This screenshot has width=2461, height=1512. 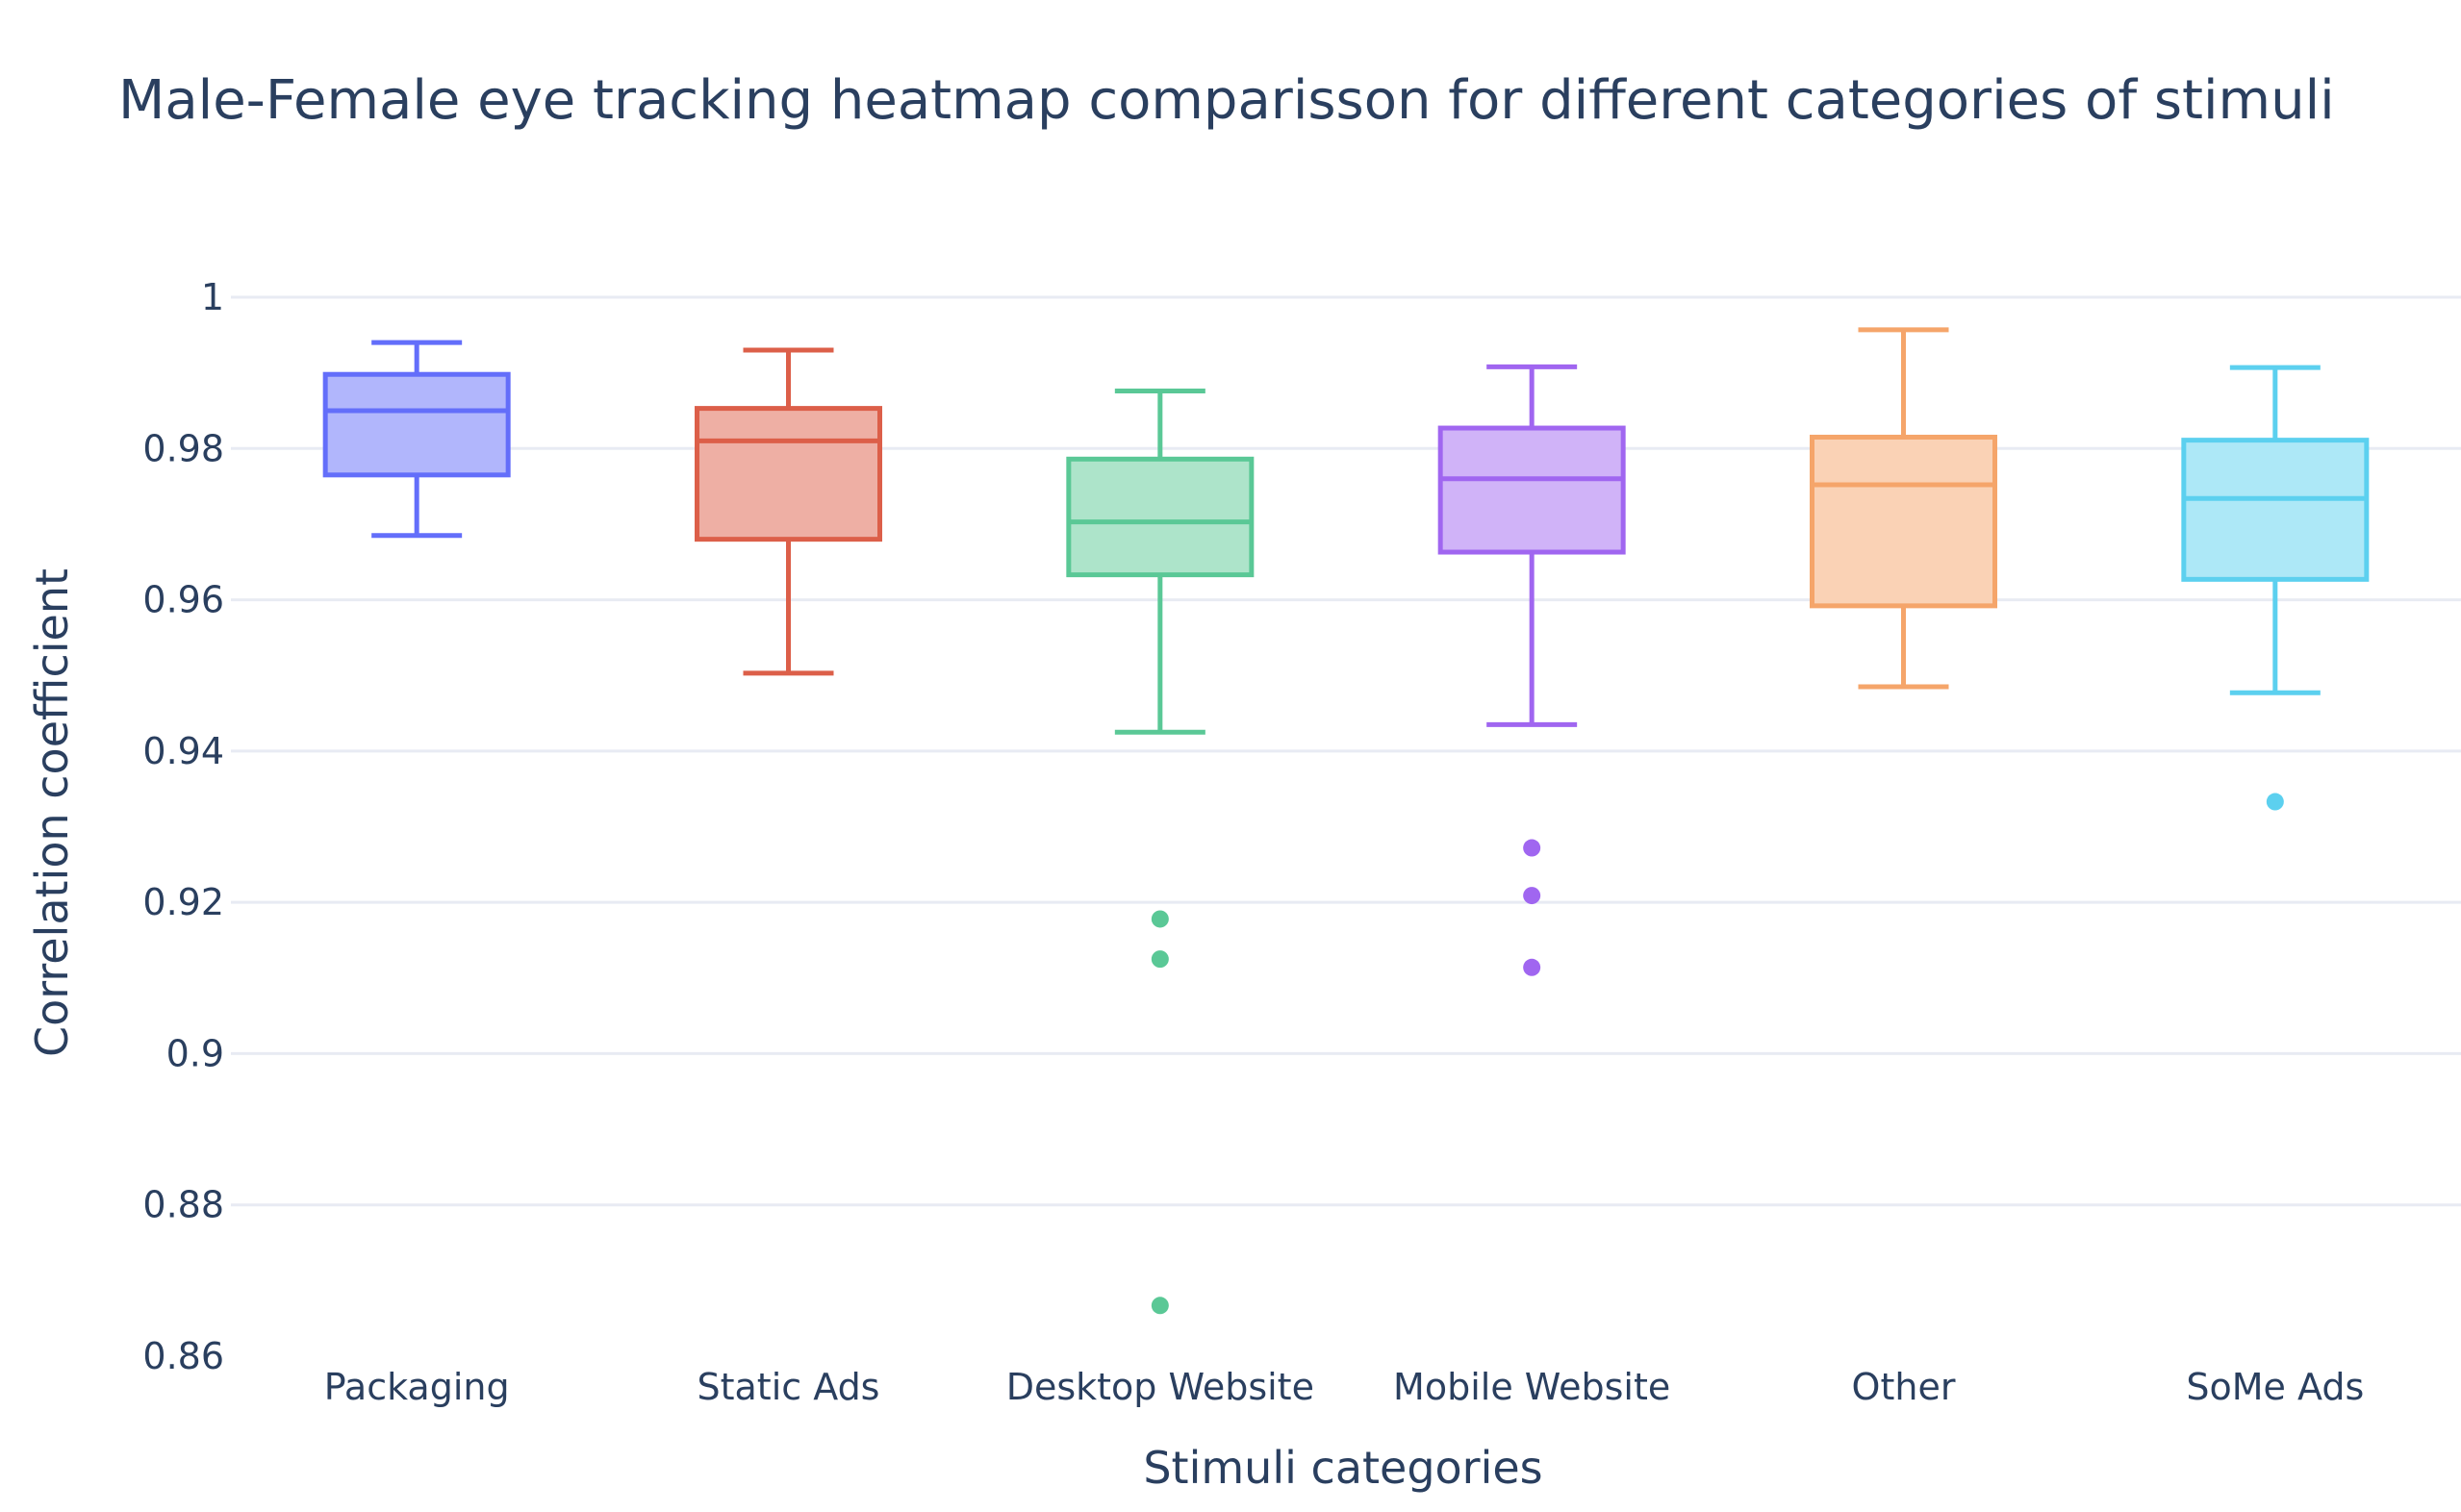 What do you see at coordinates (1161, 852) in the screenshot?
I see `box-desktop-website` at bounding box center [1161, 852].